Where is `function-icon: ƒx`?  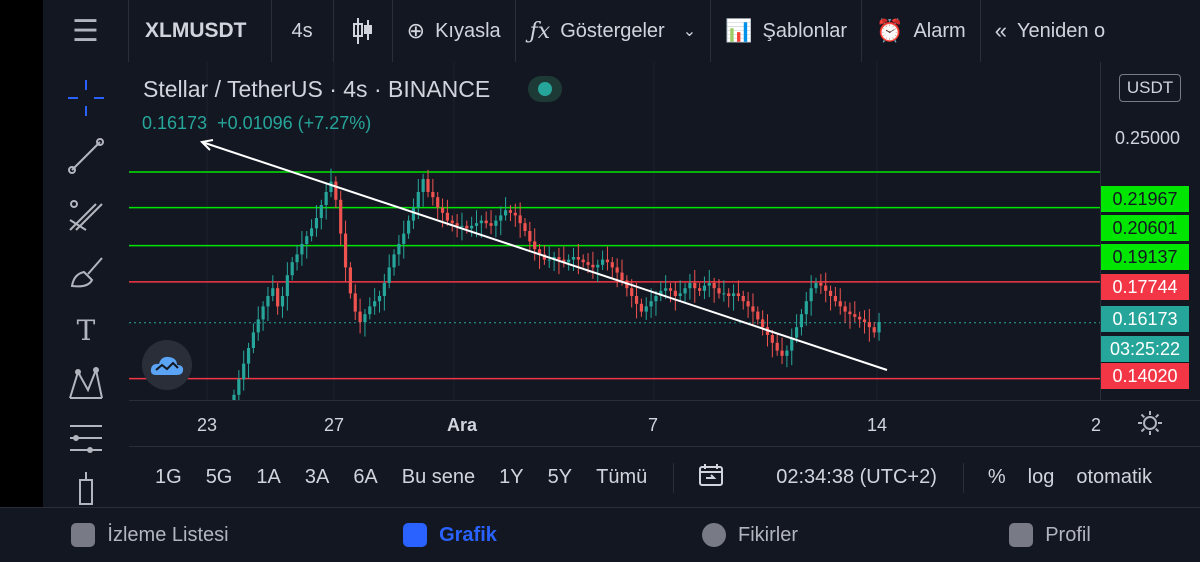
function-icon: ƒx is located at coordinates (540, 31).